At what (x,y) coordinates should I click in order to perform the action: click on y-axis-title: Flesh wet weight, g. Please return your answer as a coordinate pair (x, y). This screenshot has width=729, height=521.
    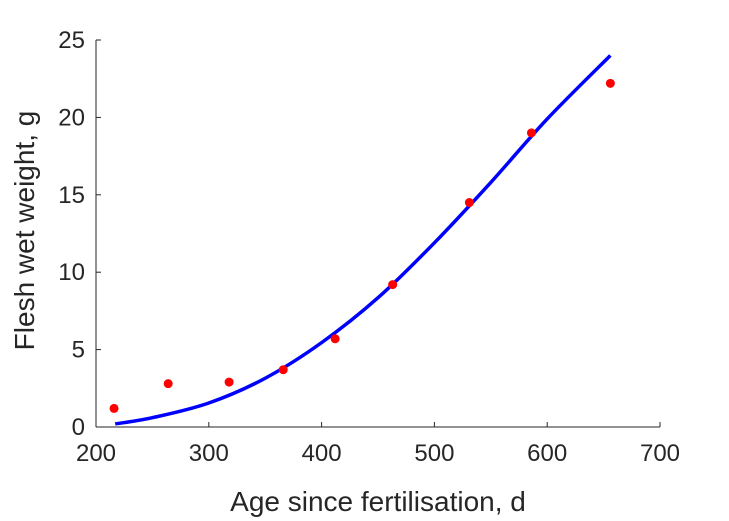
    Looking at the image, I should click on (24, 231).